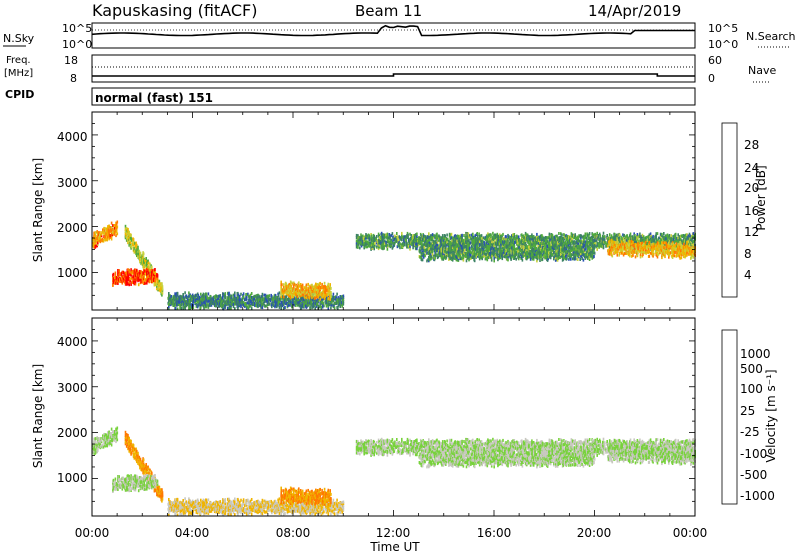  Describe the element at coordinates (71, 60) in the screenshot. I see `freq-tick-top: 18` at that location.